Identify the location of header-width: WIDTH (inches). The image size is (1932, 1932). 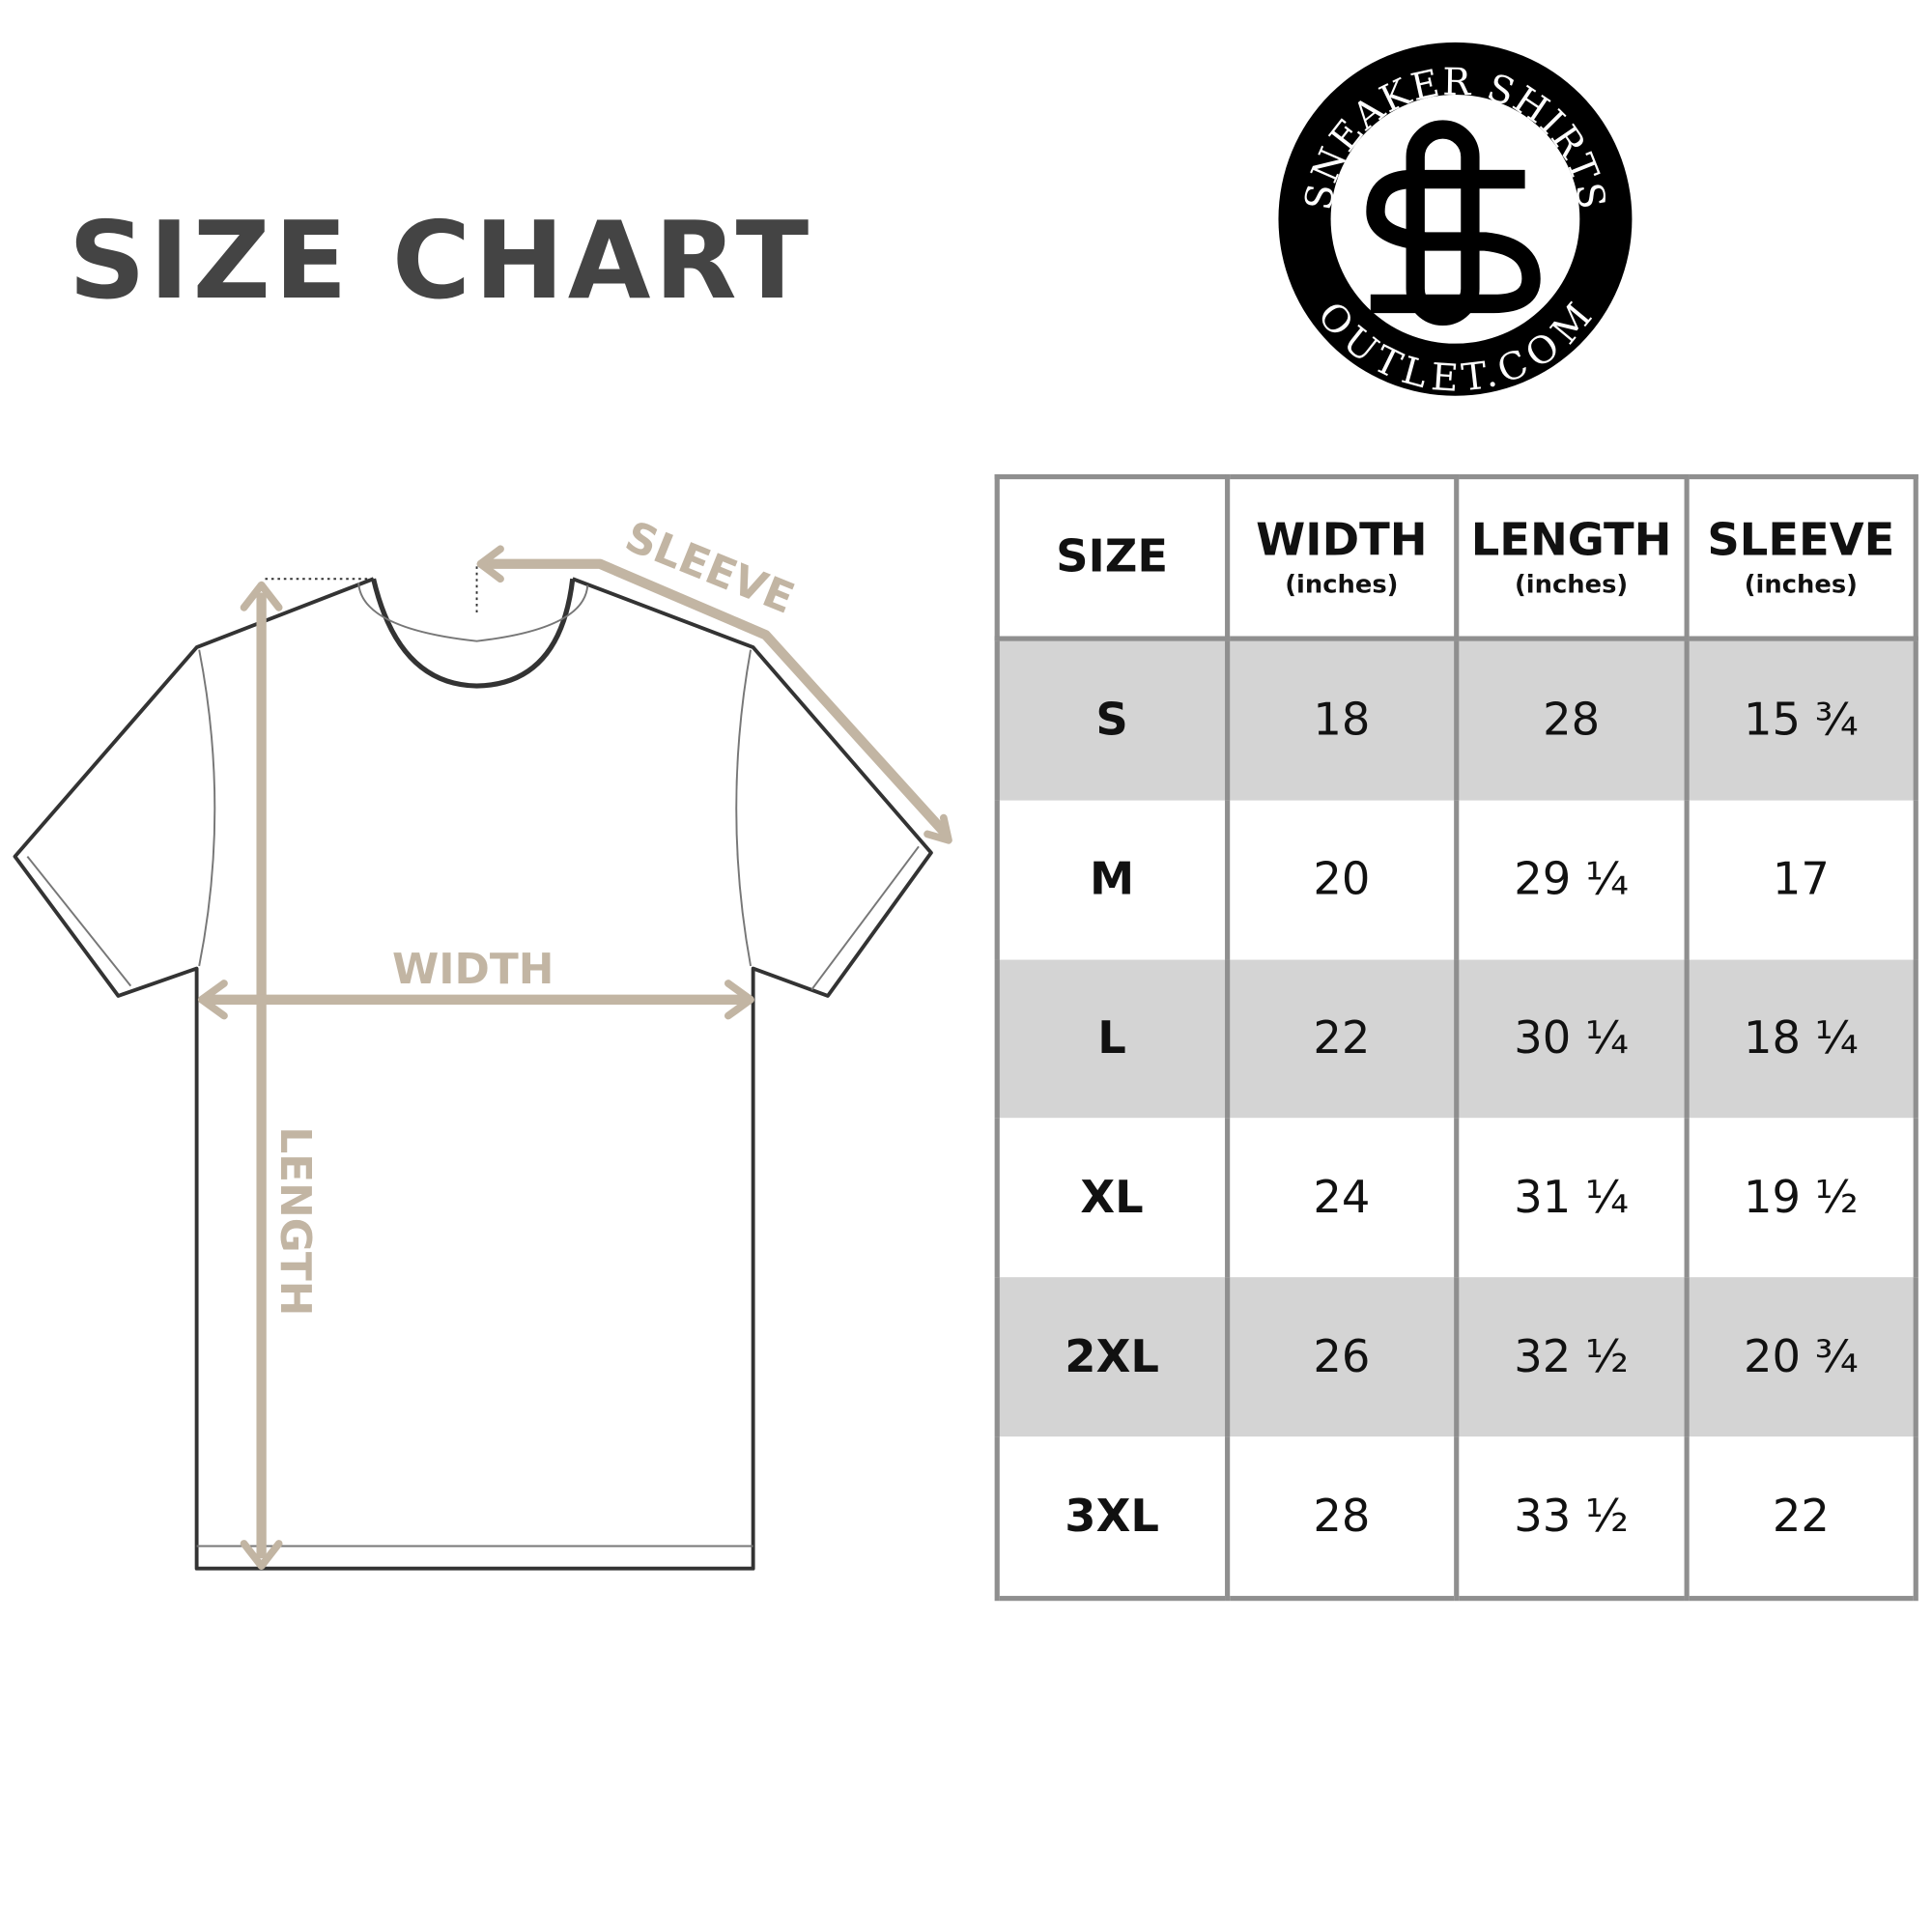
(1342, 557).